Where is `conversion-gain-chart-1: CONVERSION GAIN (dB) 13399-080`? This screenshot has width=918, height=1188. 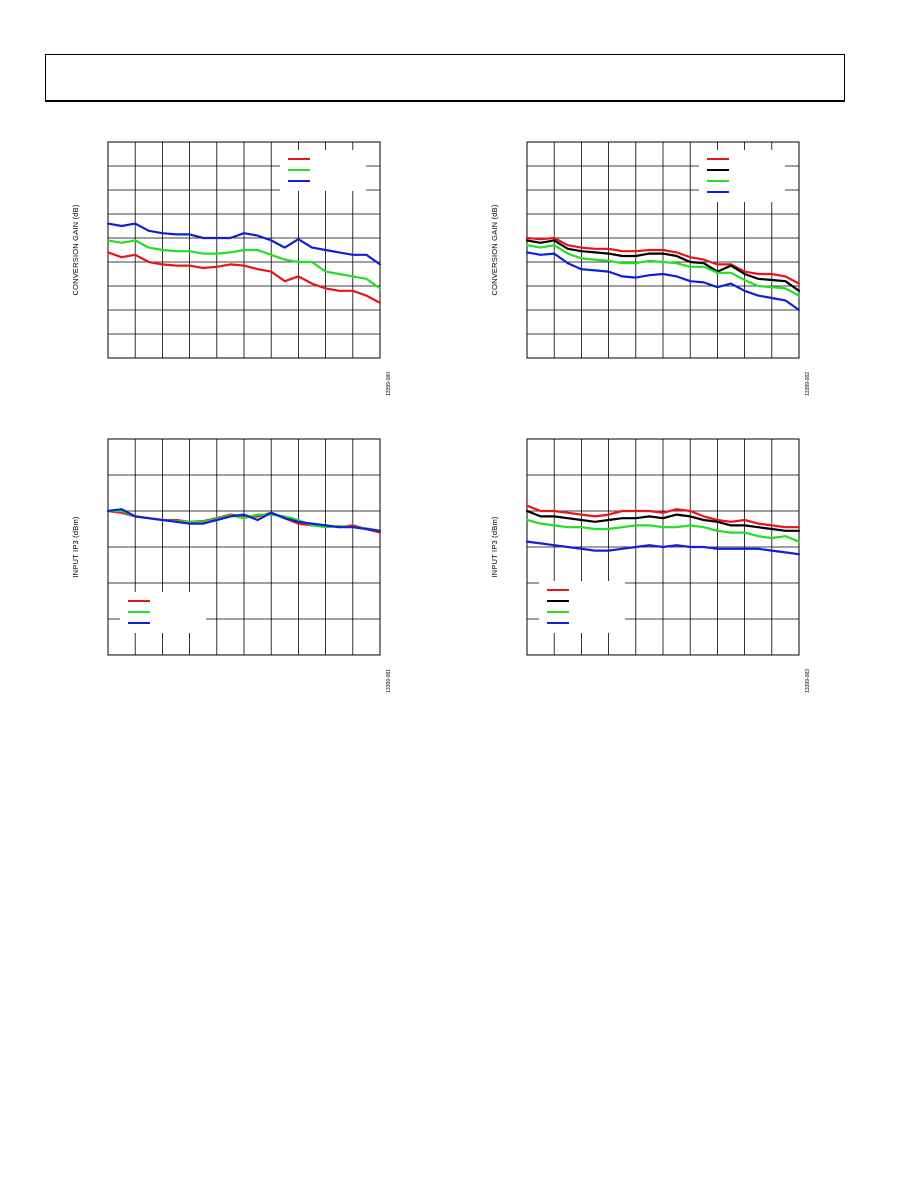
conversion-gain-chart-1: CONVERSION GAIN (dB) 13399-080 is located at coordinates (231, 268).